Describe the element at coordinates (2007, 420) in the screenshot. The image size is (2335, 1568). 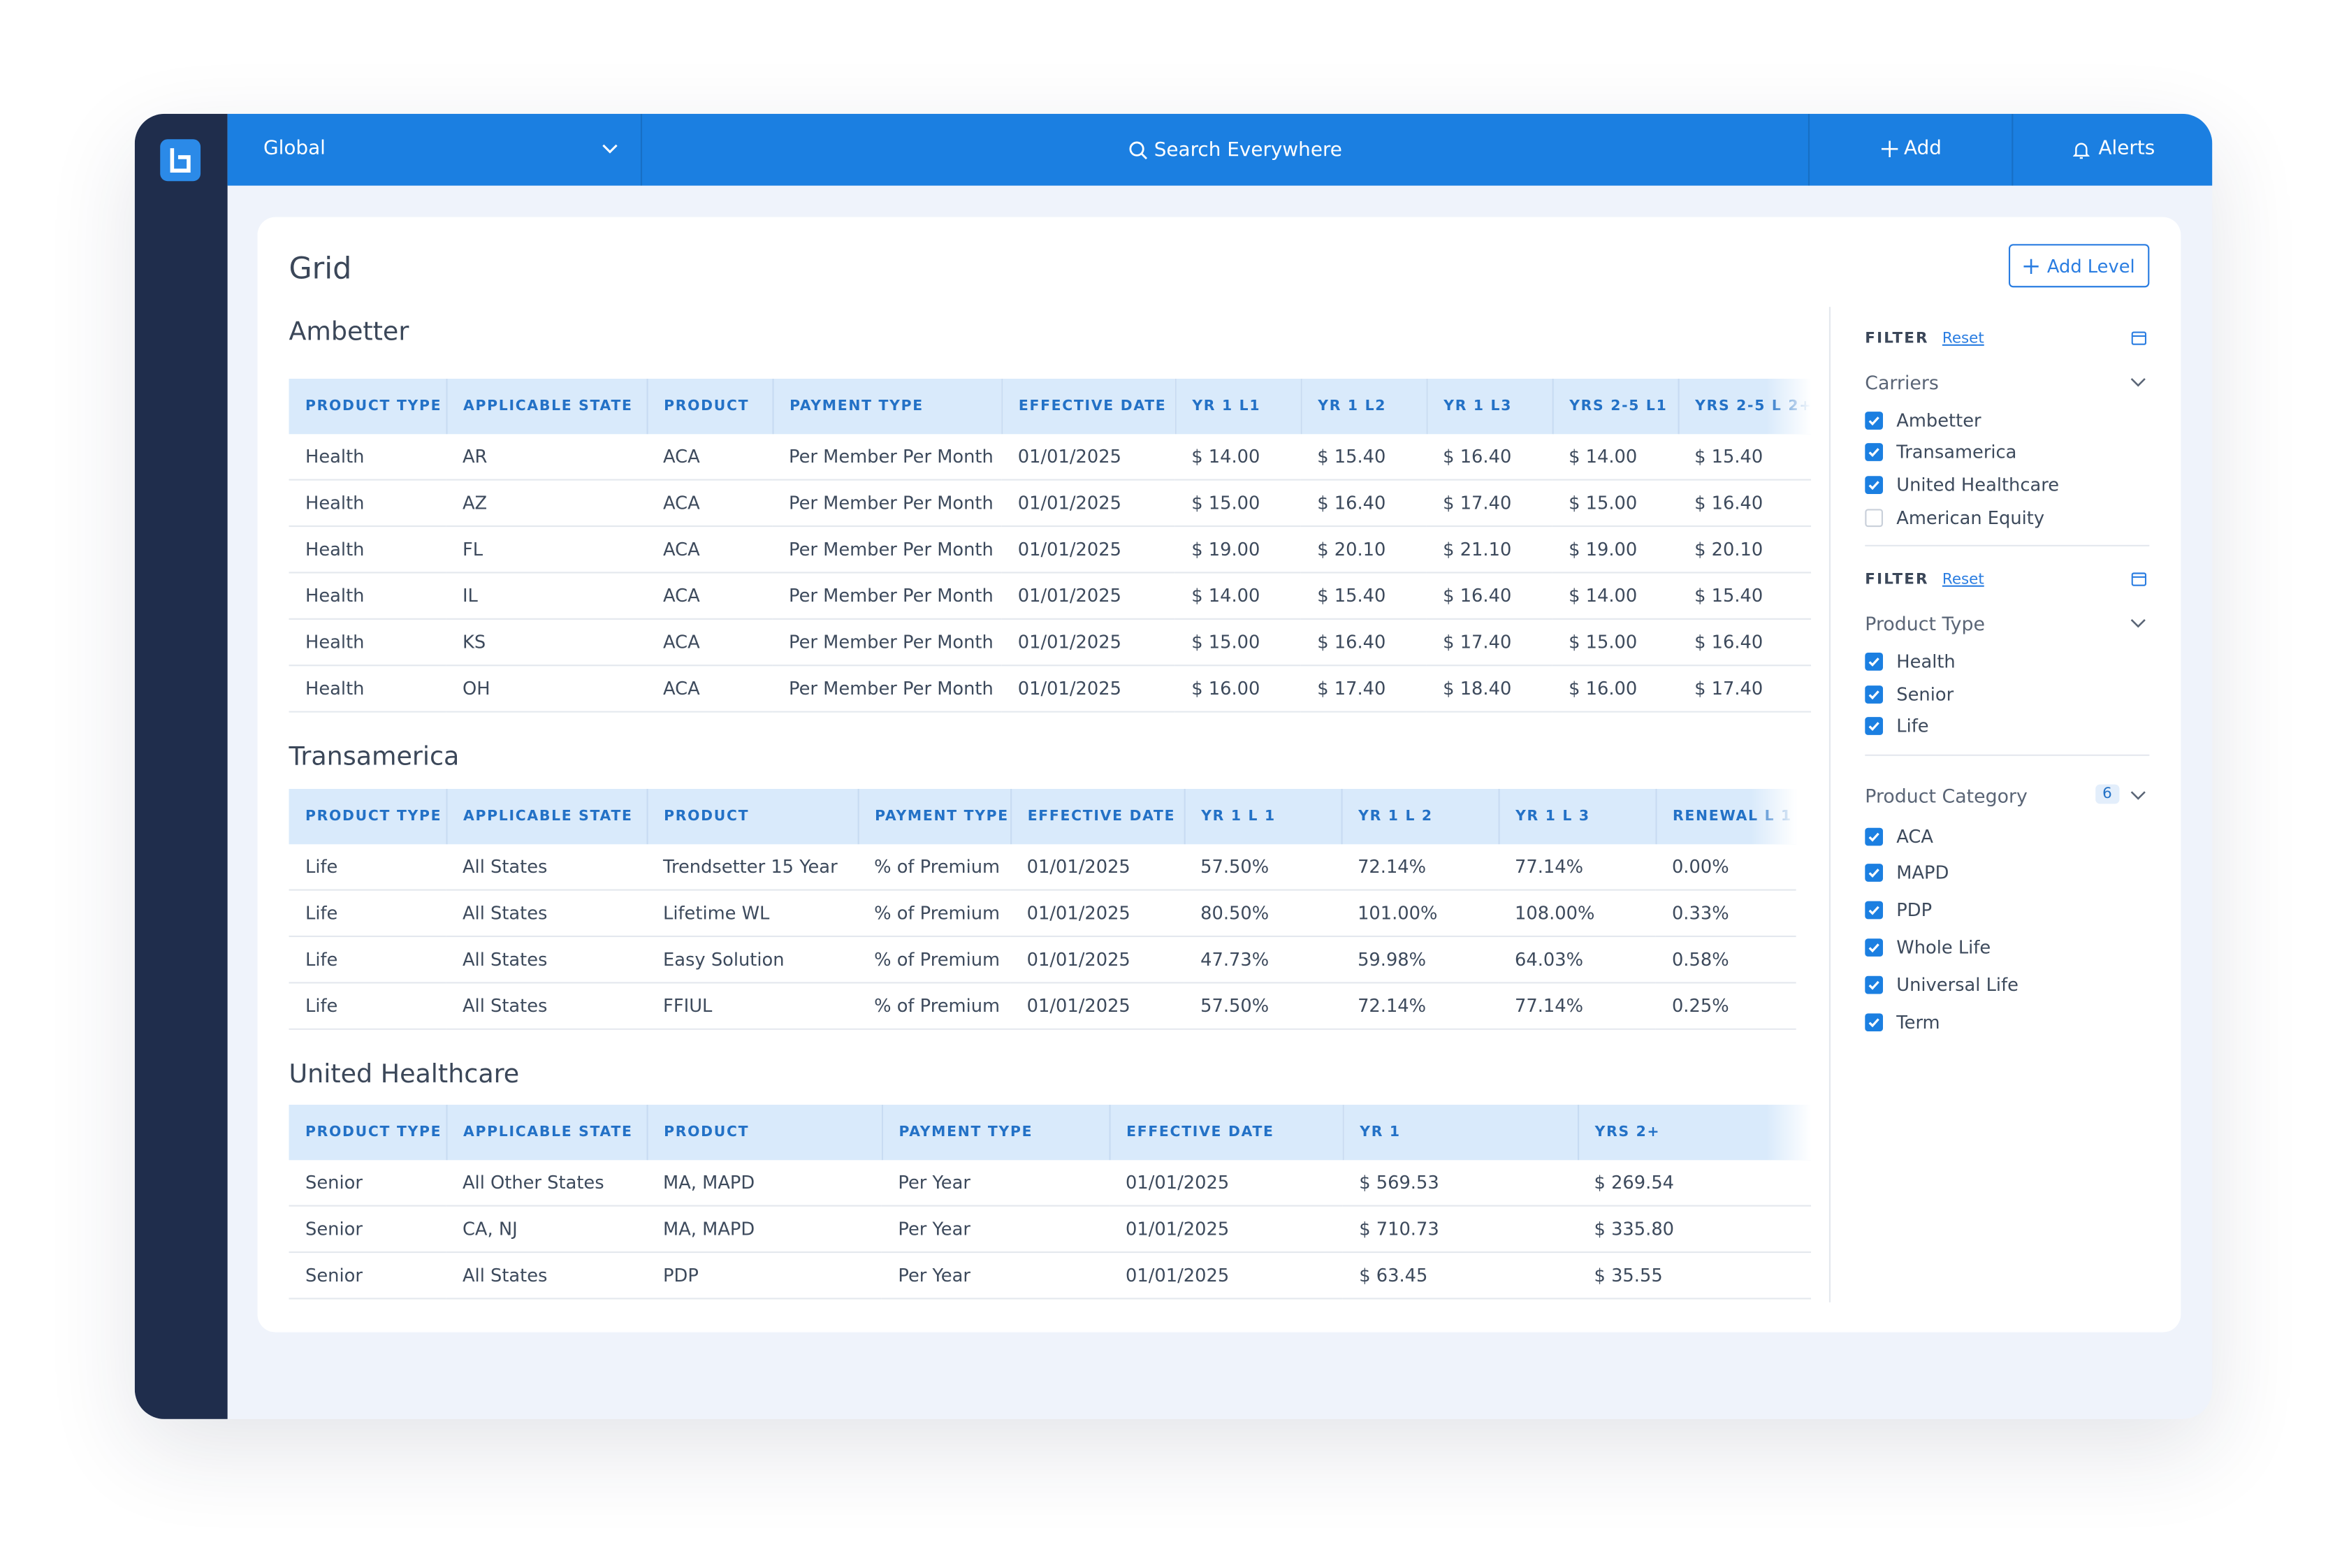
I see `filter-option: Ambetter` at that location.